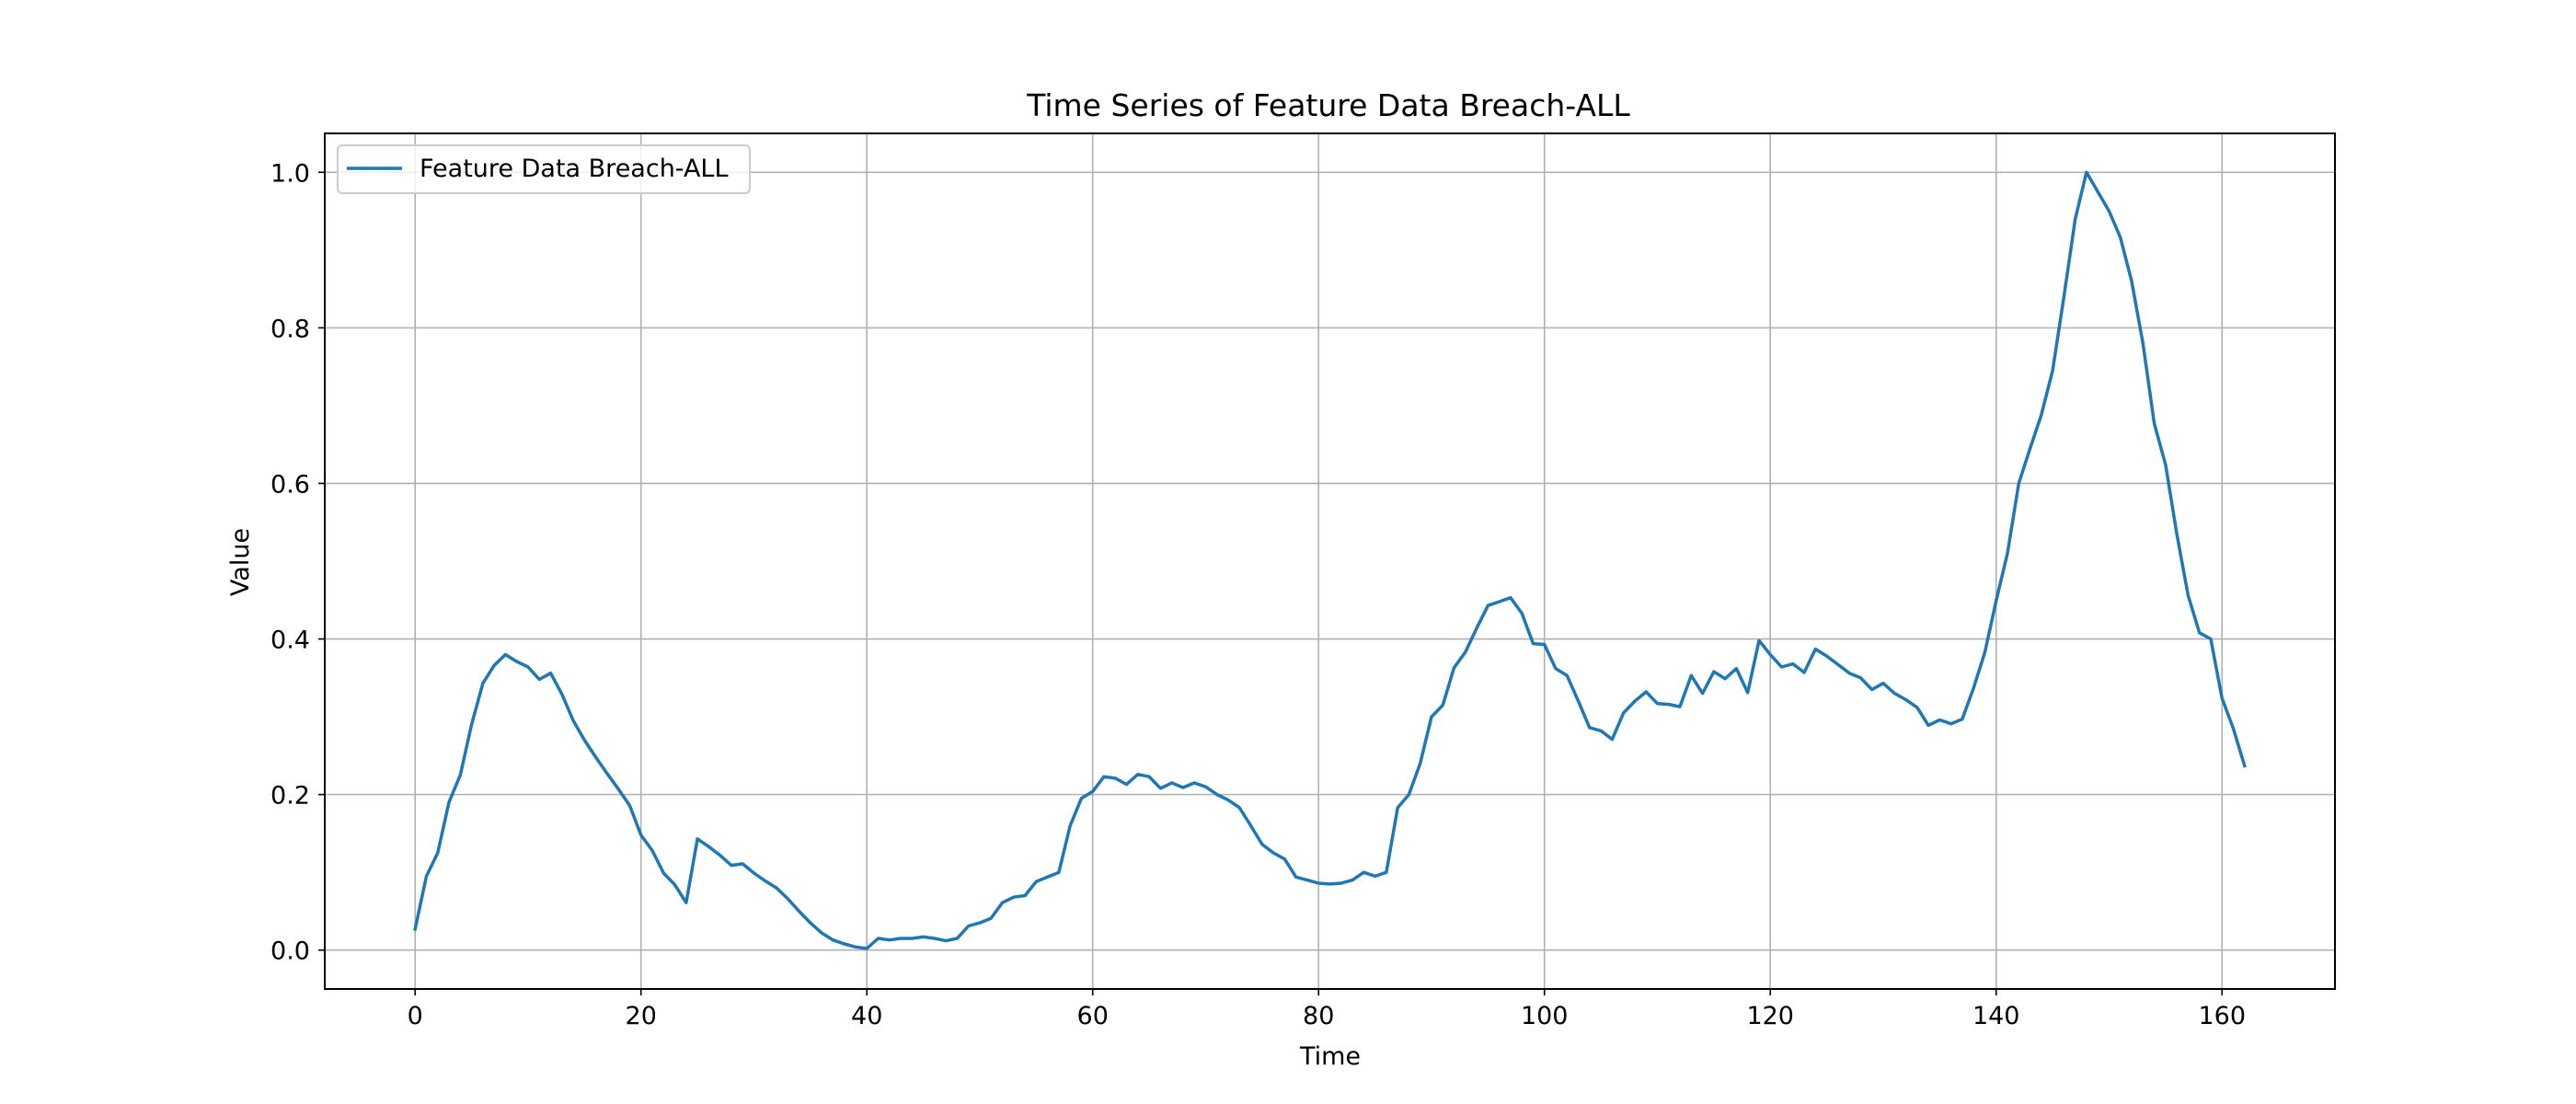 This screenshot has height=1104, width=2576. Describe the element at coordinates (1093, 1016) in the screenshot. I see `x-tick-label: 60` at that location.